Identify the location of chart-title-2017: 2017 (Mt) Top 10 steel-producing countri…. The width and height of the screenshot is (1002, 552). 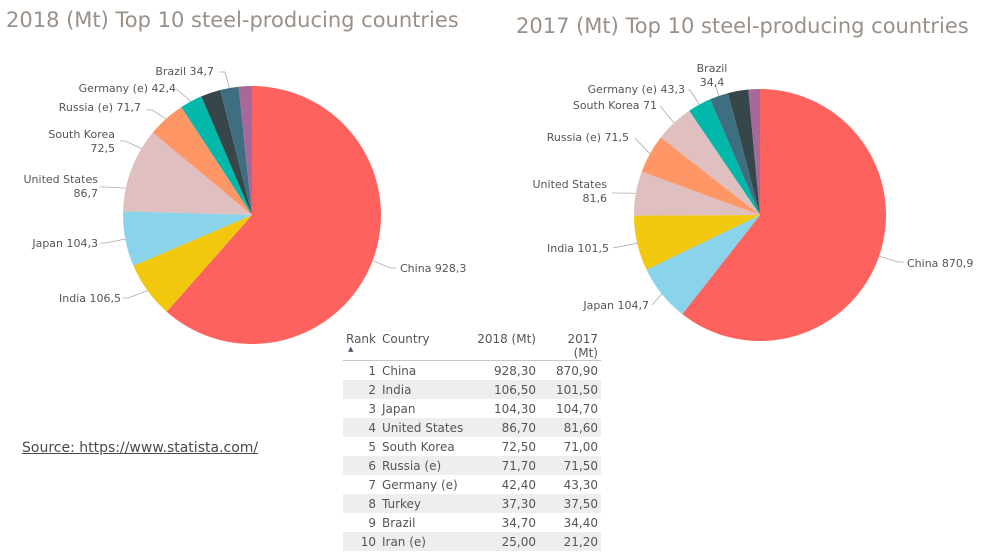
(742, 26).